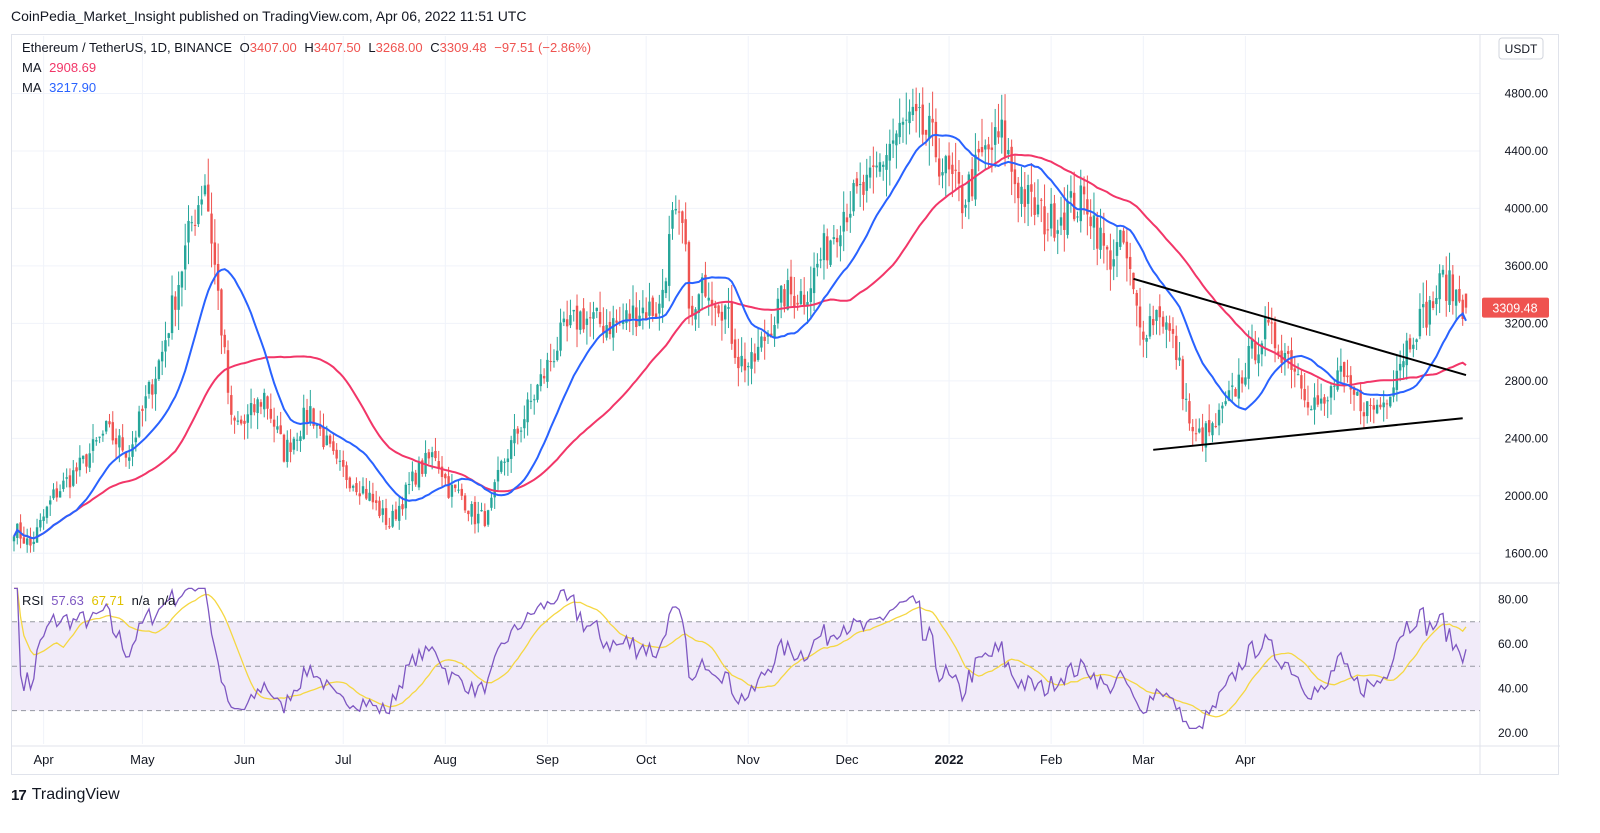 Image resolution: width=1600 pixels, height=833 pixels. What do you see at coordinates (1300, 327) in the screenshot?
I see `descending-trendline` at bounding box center [1300, 327].